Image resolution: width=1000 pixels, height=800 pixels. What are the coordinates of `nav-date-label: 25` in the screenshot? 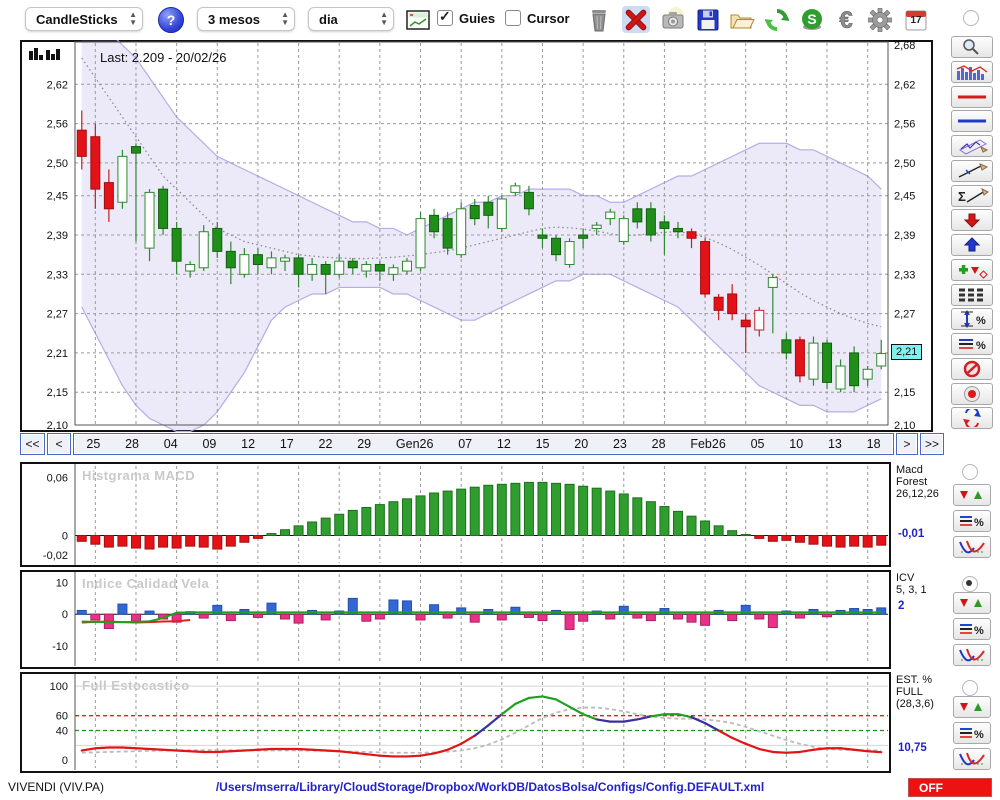 It's located at (93, 444).